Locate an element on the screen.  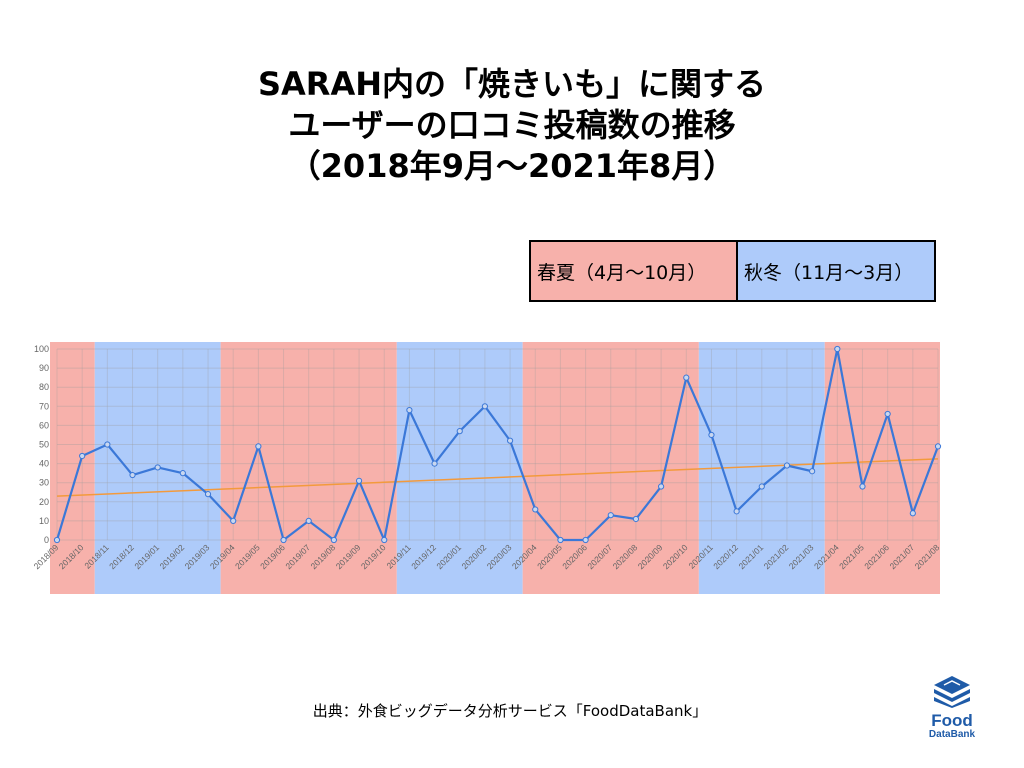
y-tick-label: 40 is located at coordinates (44, 464).